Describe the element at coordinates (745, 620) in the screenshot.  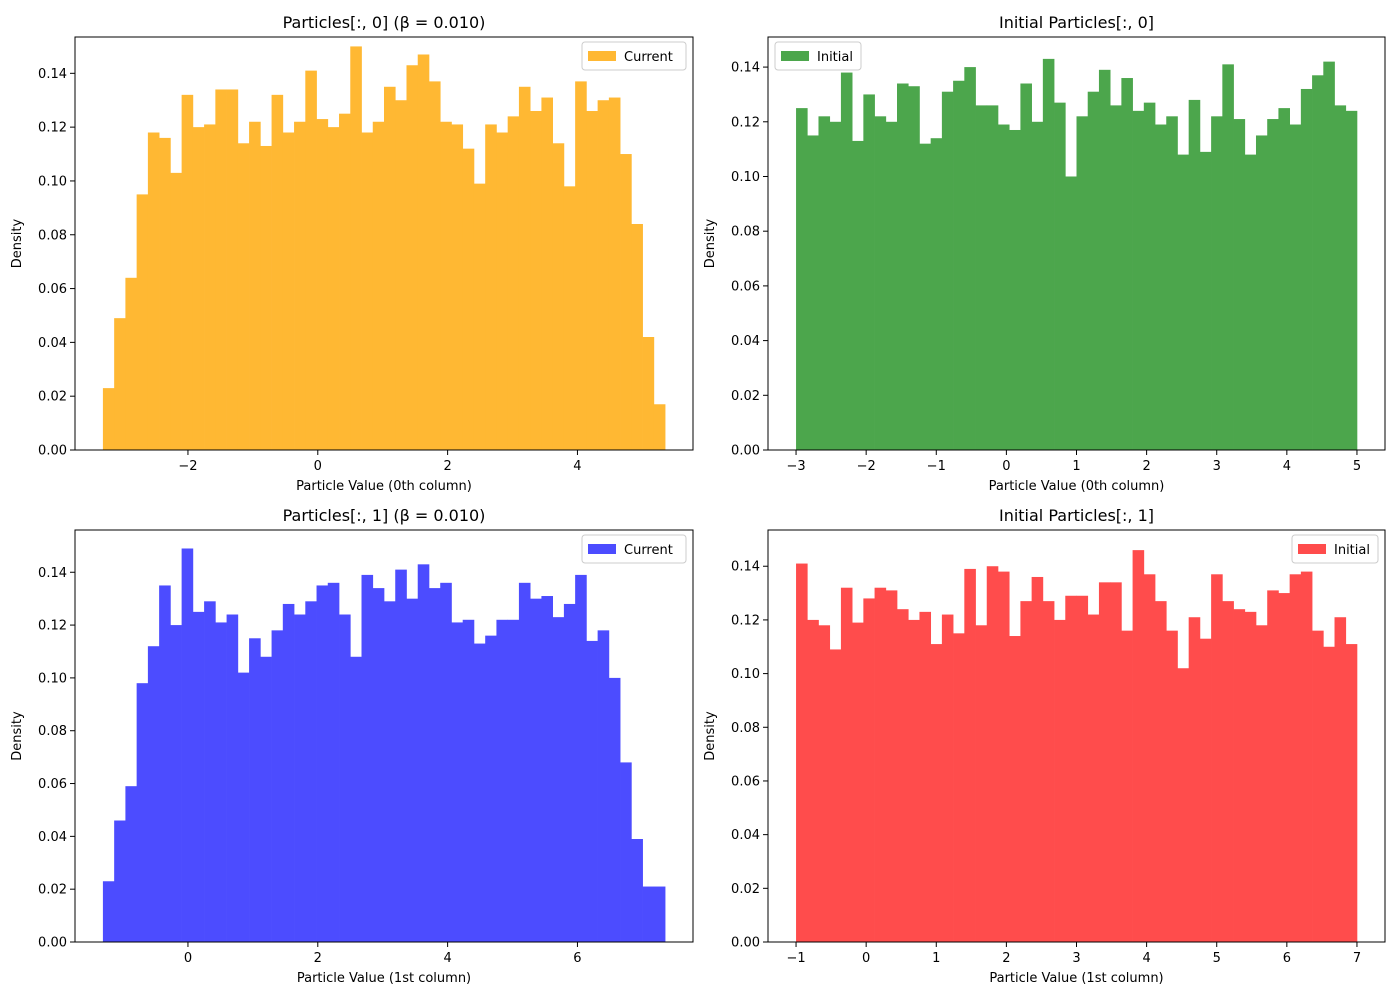
I see `y-tick-label: 0.12` at that location.